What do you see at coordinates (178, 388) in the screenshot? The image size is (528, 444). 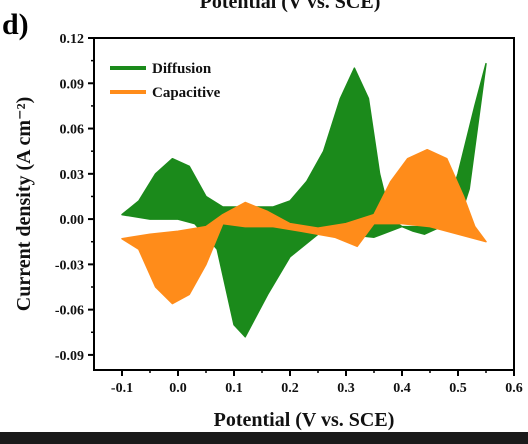 I see `x-tick-label: 0.0` at bounding box center [178, 388].